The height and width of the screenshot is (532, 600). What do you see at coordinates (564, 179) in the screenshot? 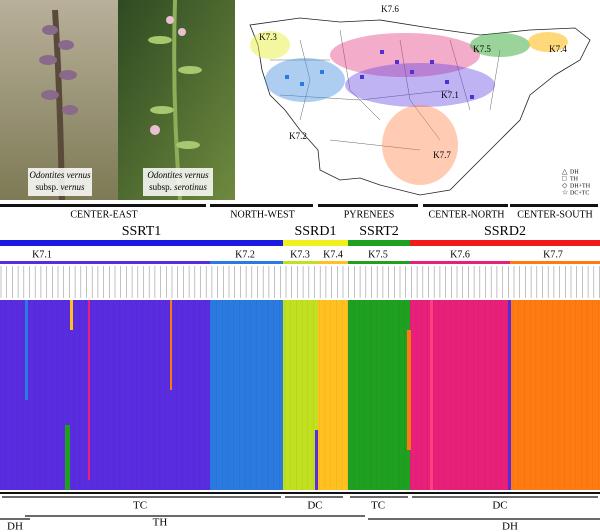
I see `legend-symbol: □` at bounding box center [564, 179].